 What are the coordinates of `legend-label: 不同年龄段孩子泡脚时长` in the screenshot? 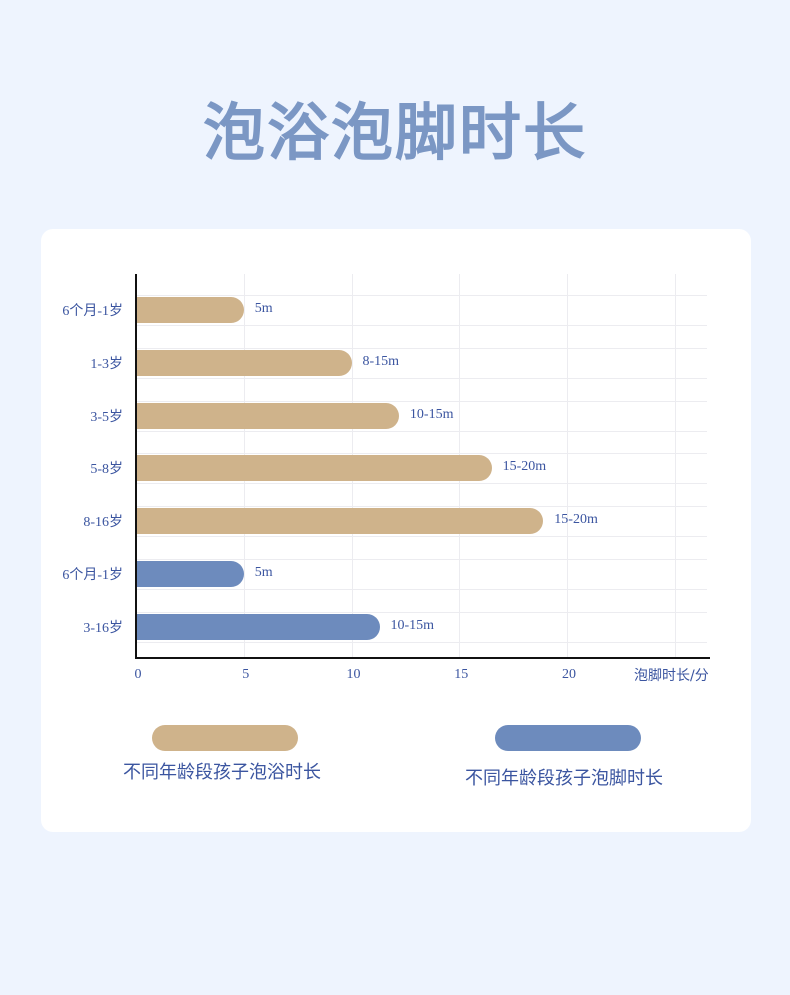 It's located at (564, 778).